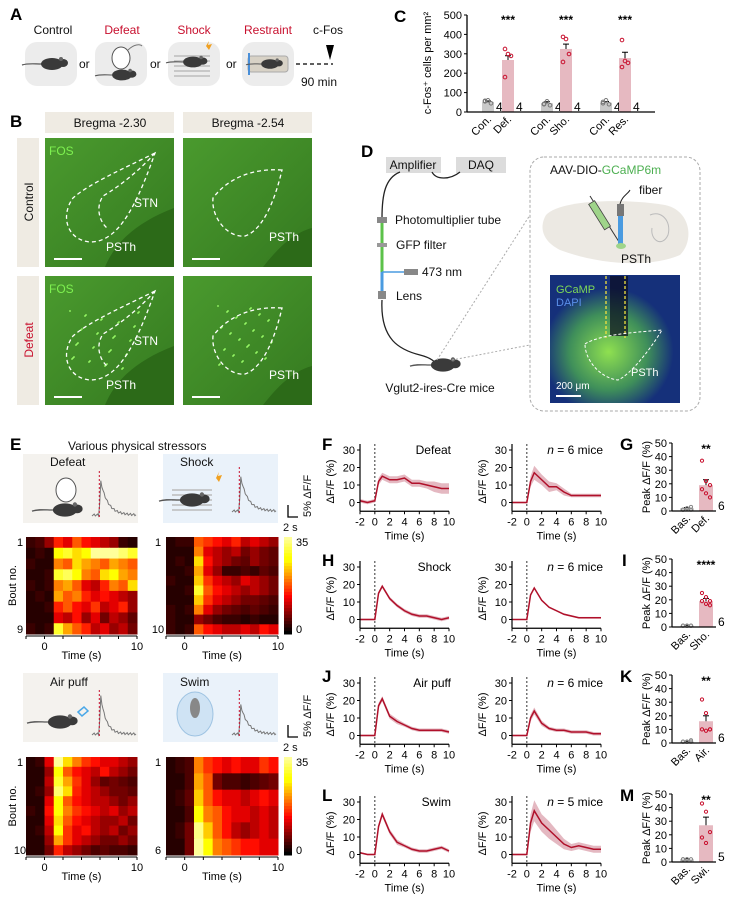  What do you see at coordinates (375, 755) in the screenshot?
I see `x-tick-label: 0` at bounding box center [375, 755].